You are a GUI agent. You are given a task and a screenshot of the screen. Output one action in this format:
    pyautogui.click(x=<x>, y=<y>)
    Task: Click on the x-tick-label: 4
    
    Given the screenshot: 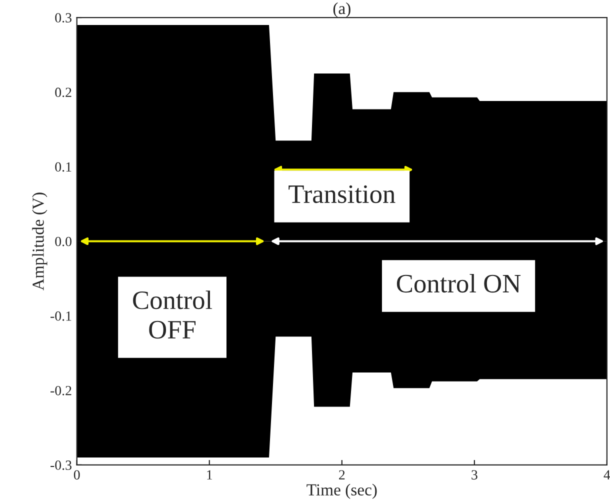 What is the action you would take?
    pyautogui.click(x=607, y=475)
    